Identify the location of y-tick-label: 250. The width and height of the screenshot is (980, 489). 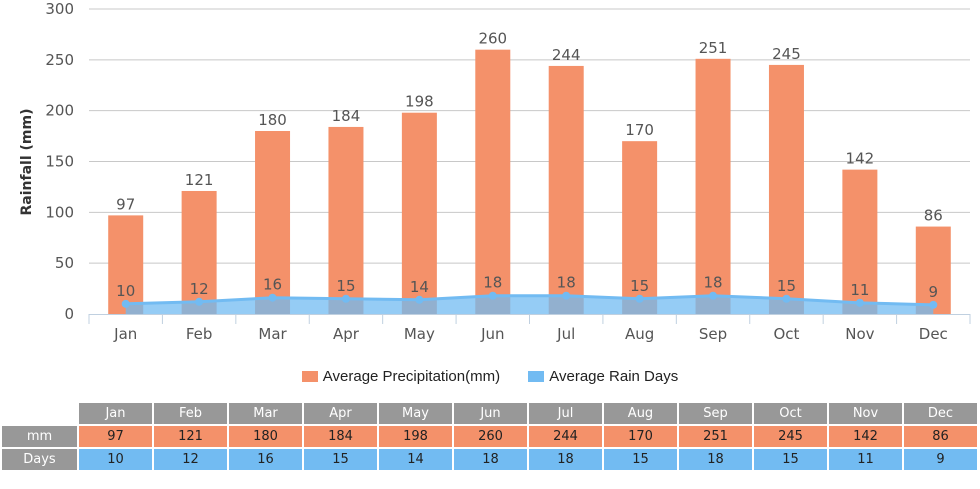
(59, 60).